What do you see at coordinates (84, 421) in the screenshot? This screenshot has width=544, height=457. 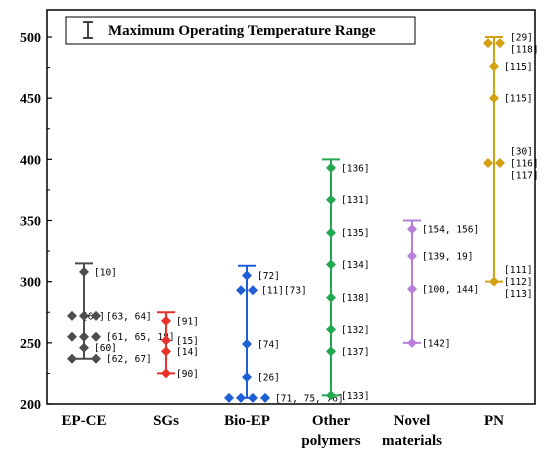 I see `x-category-label: EP-CE` at bounding box center [84, 421].